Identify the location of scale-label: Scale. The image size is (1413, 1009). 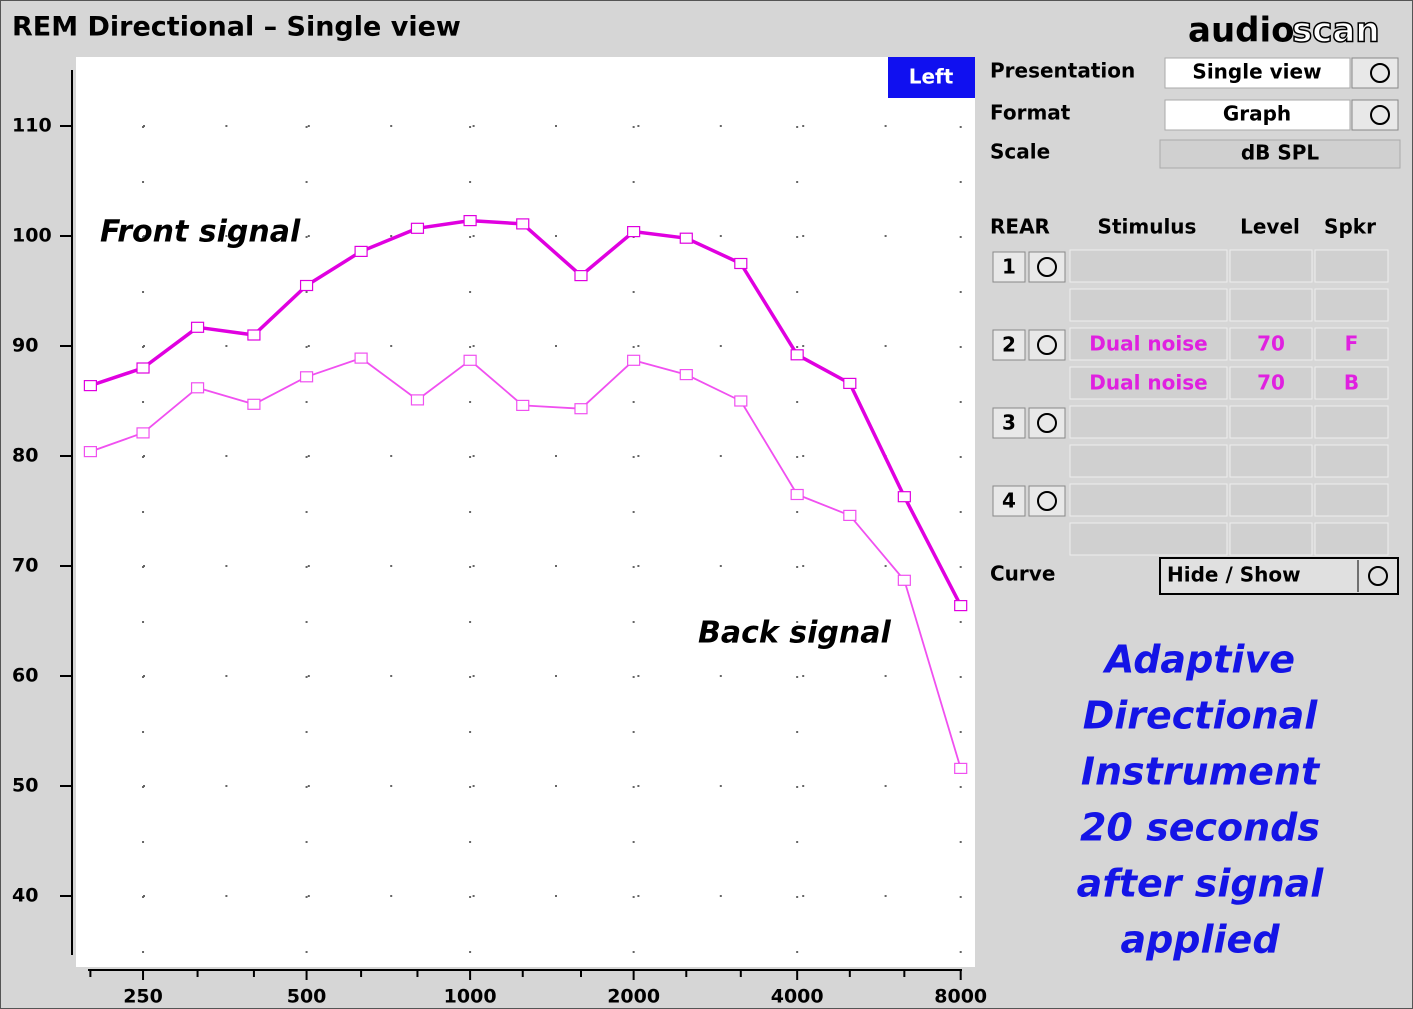
(1020, 152).